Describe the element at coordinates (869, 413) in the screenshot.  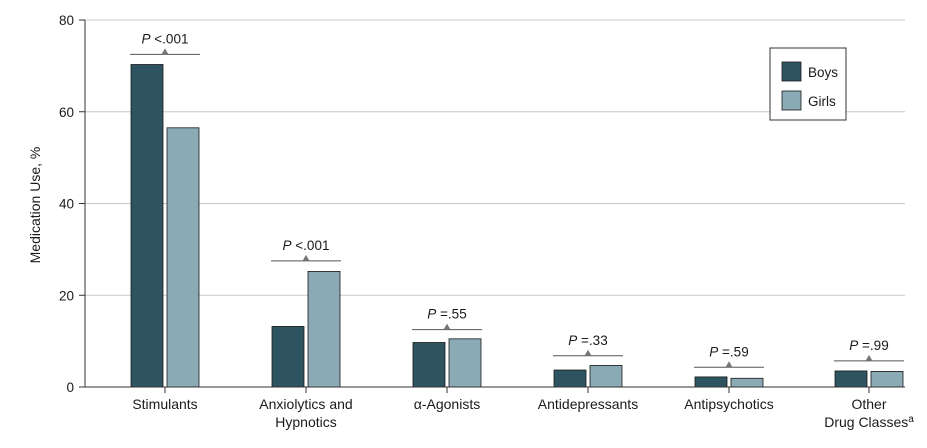
I see `x-tick-label: Other Drug Classesa` at that location.